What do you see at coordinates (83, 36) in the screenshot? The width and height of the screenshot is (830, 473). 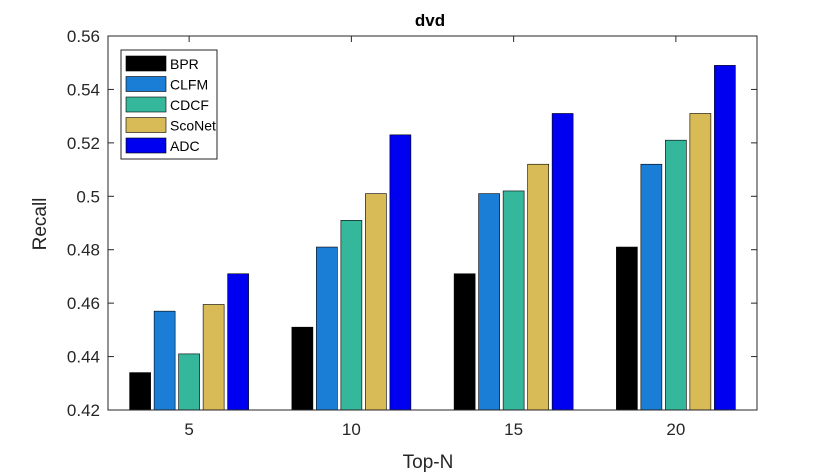 I see `y-tick-label: 0.56` at bounding box center [83, 36].